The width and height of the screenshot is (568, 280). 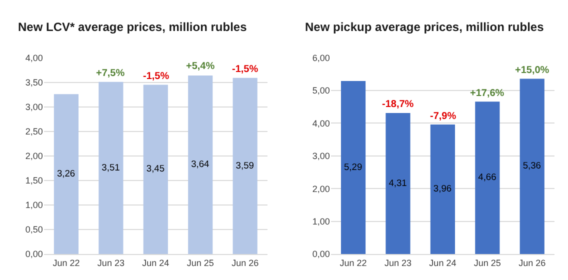 I want to click on data-label: 5,36, so click(x=531, y=165).